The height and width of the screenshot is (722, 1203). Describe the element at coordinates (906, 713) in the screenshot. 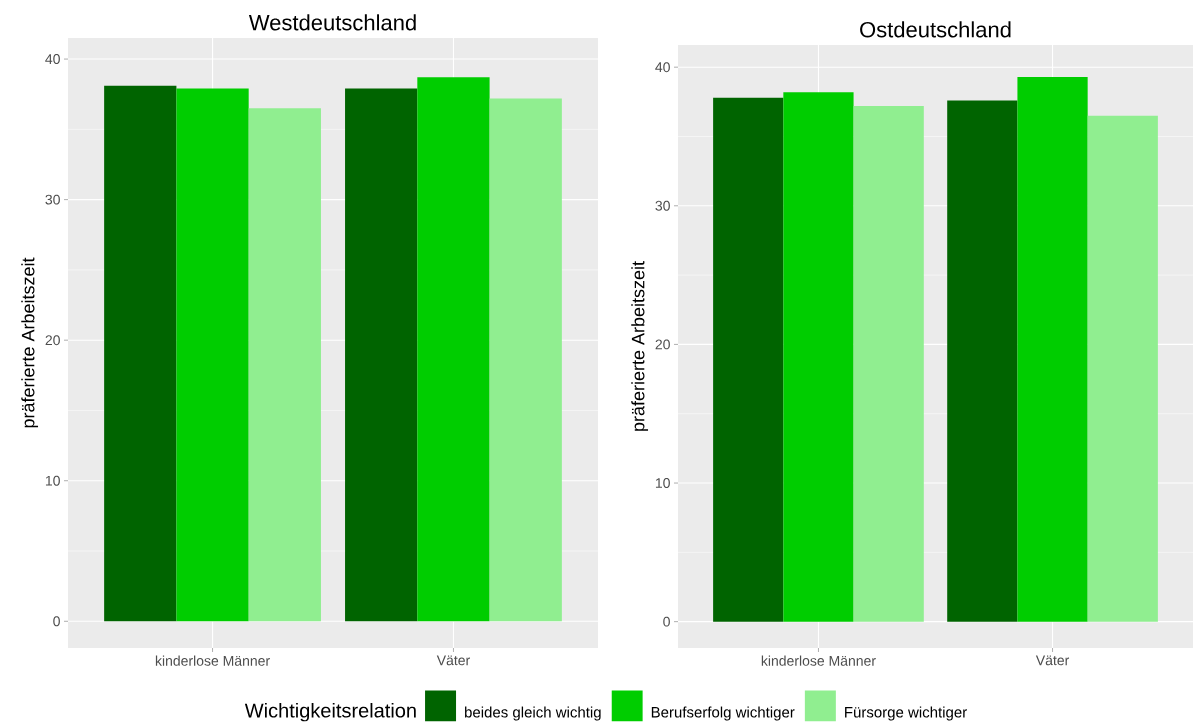

I see `legend-label: Fürsorge wichtiger` at that location.